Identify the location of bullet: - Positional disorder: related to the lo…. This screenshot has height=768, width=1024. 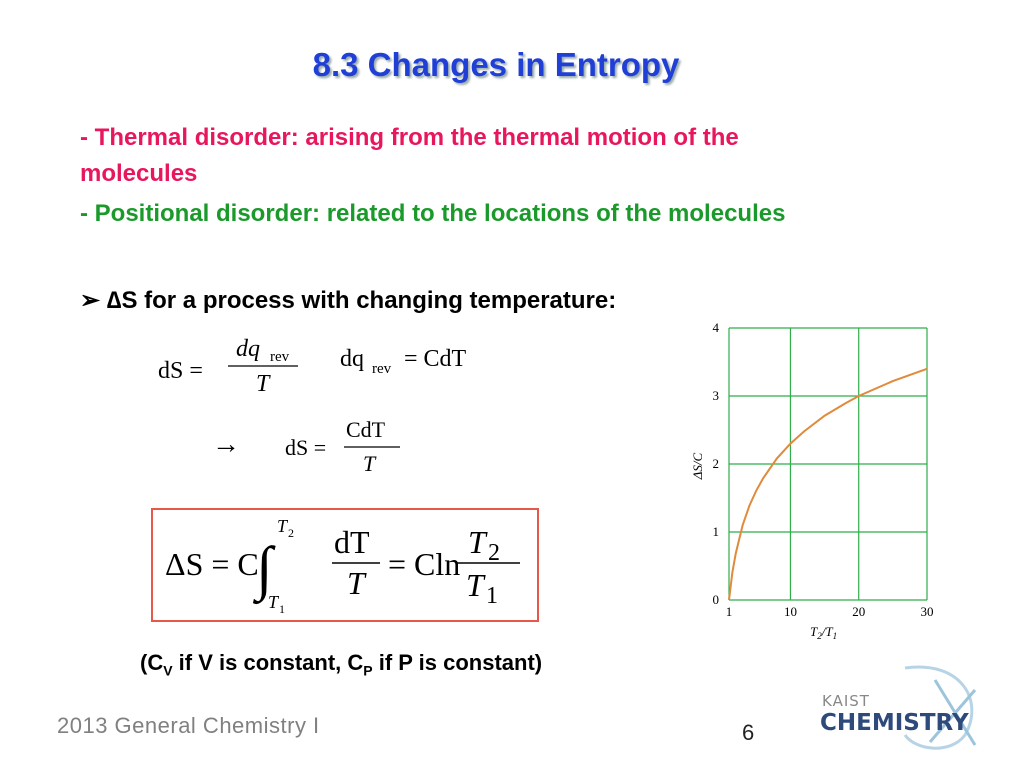
(433, 213).